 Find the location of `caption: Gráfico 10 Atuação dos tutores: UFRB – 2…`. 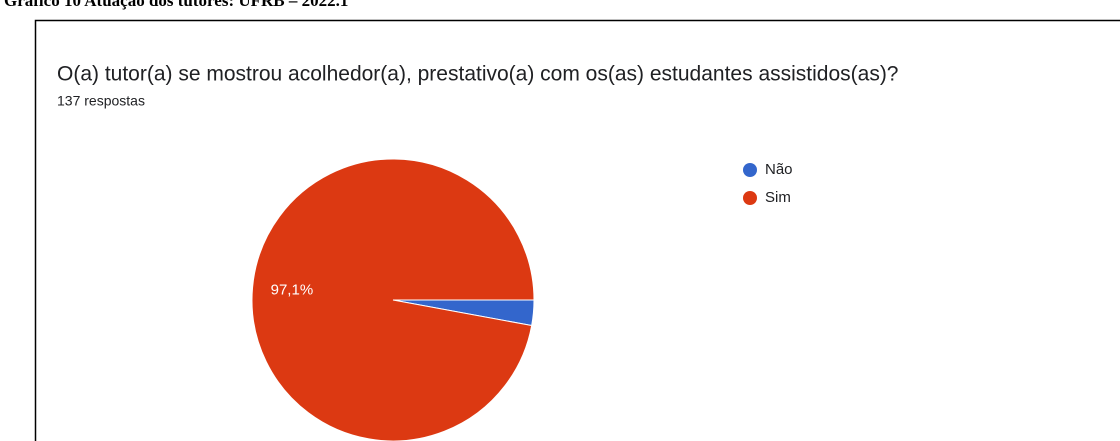

caption: Gráfico 10 Atuação dos tutores: UFRB – 2… is located at coordinates (176, 5).